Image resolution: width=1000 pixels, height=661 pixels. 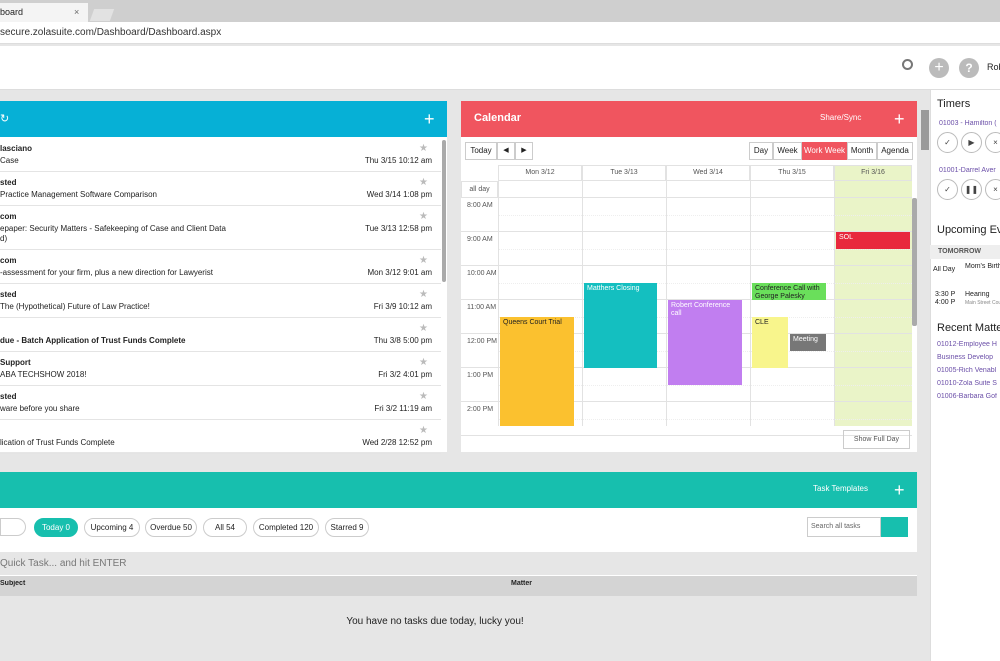 I want to click on email-subject: ABA TECHSHOW 2018!, so click(x=43, y=374).